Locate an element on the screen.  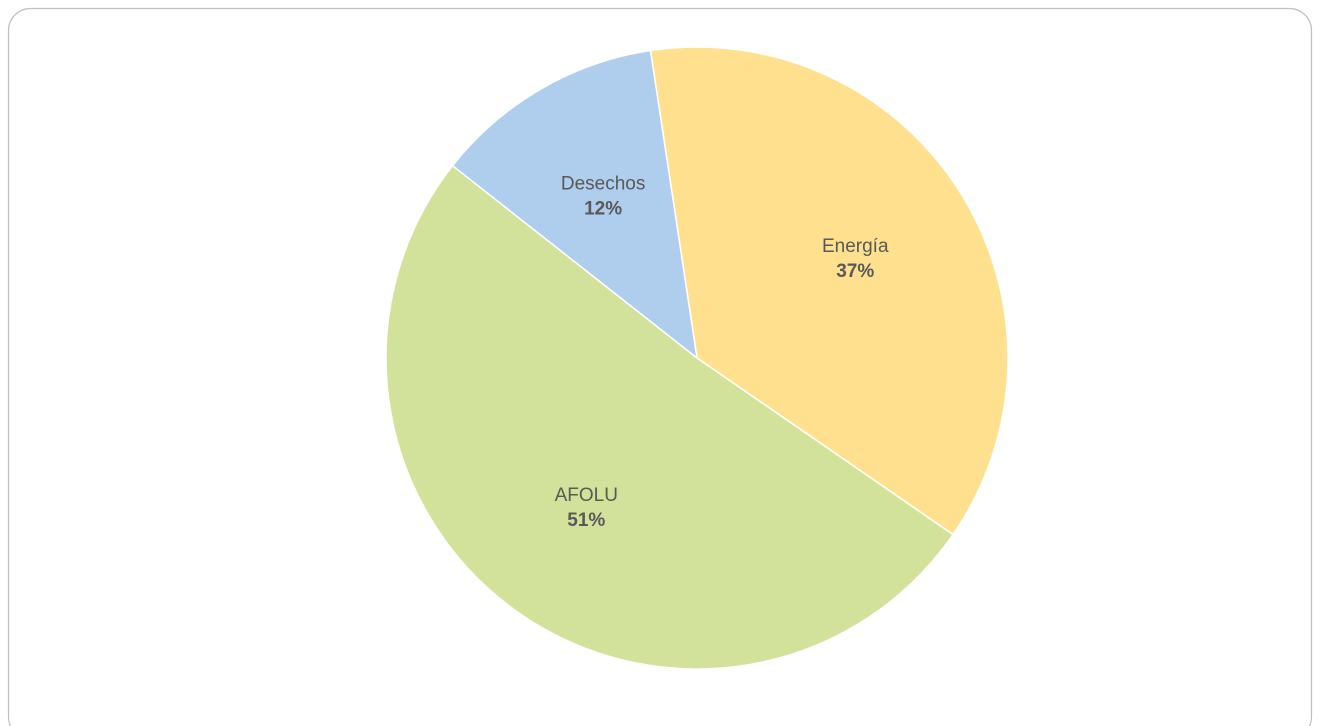
slice-value-label: 37% is located at coordinates (855, 271).